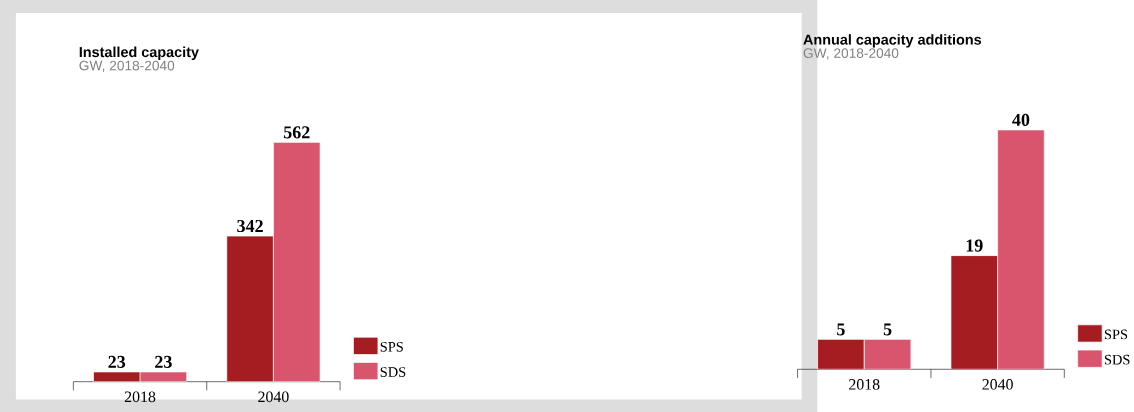  I want to click on chart-title: Annual capacity additions, so click(892, 40).